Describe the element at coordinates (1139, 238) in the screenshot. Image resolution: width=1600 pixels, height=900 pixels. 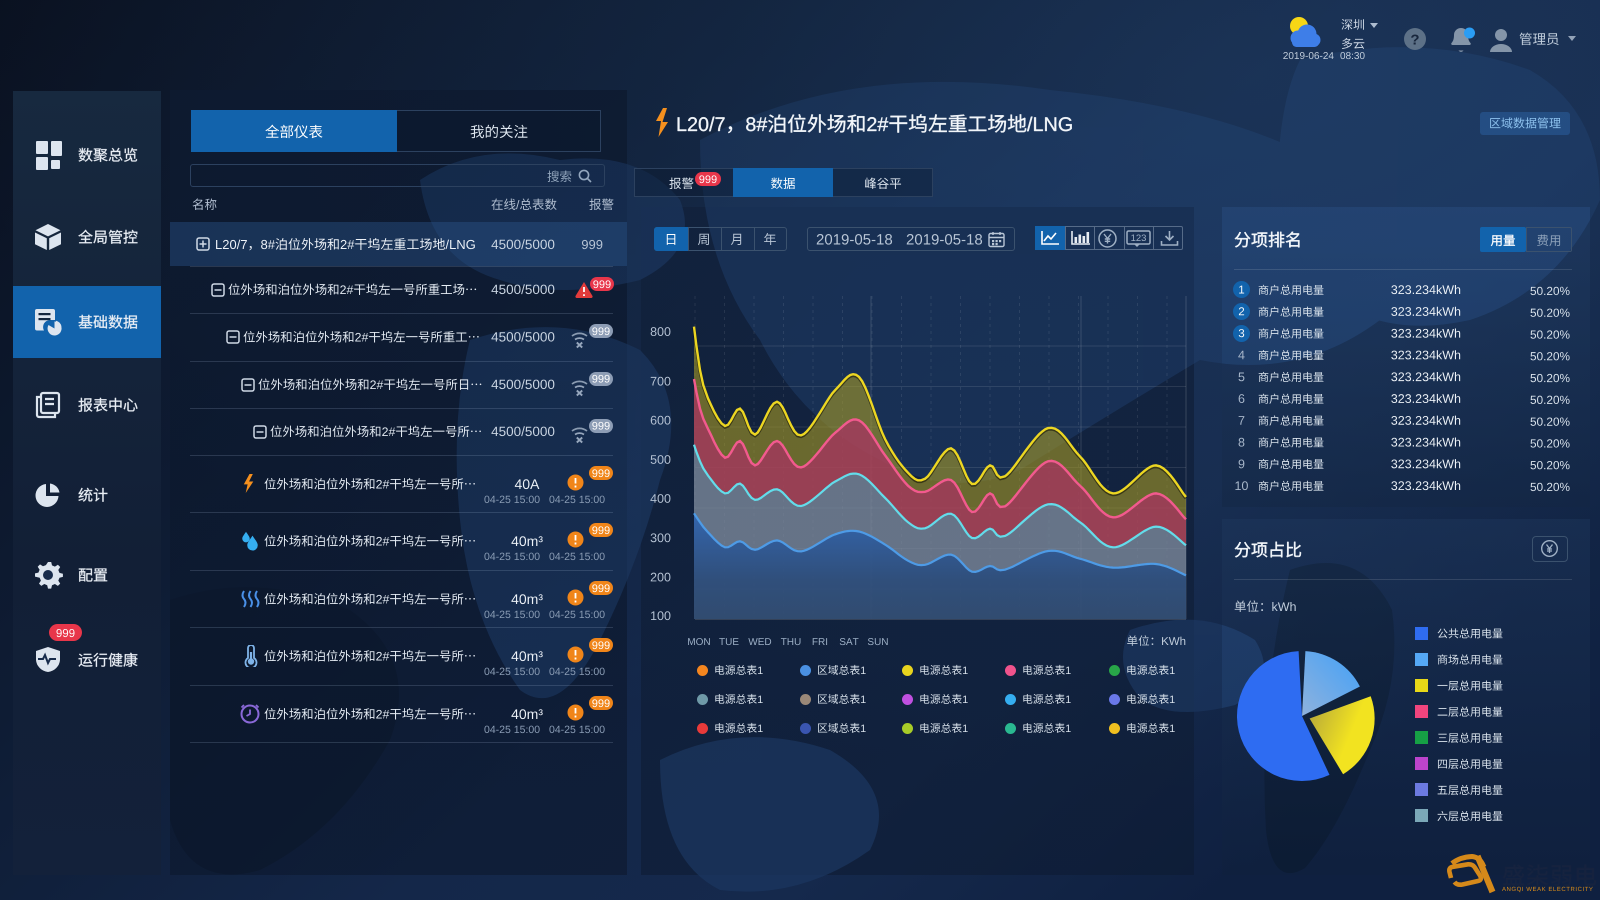
I see `svg-text: 123` at that location.